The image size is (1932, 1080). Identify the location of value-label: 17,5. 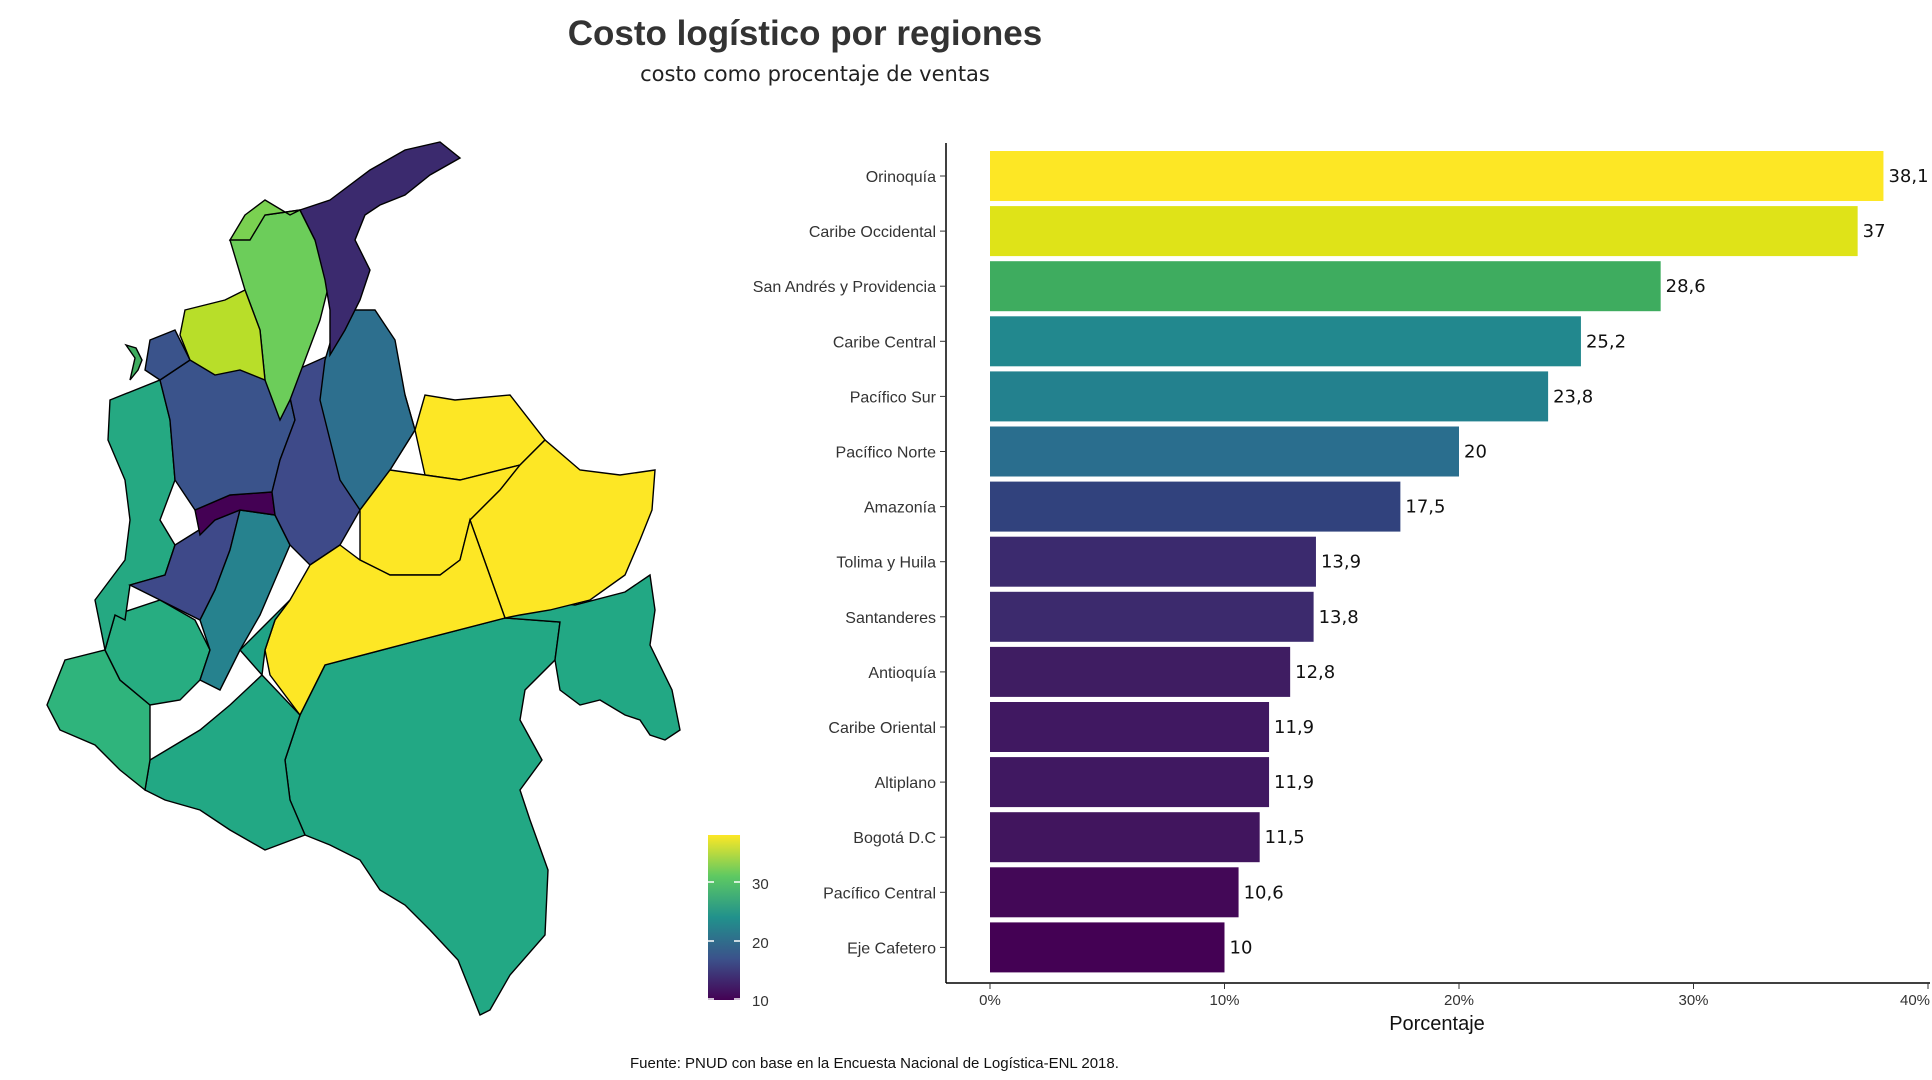
(1425, 507).